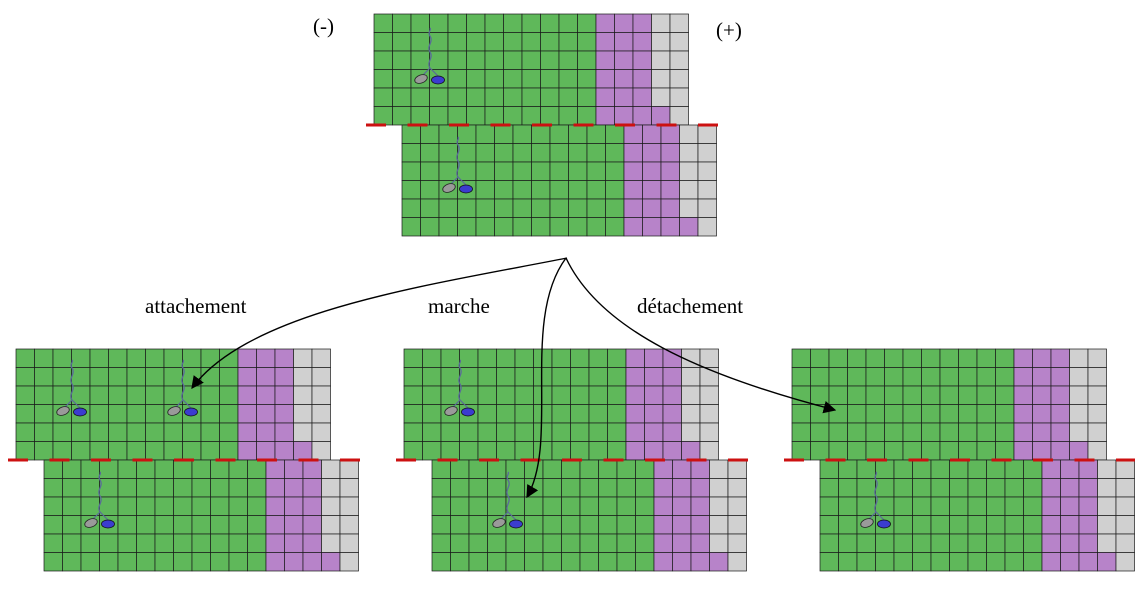 This screenshot has width=1135, height=589. What do you see at coordinates (468, 412) in the screenshot?
I see `motor-head-leading` at bounding box center [468, 412].